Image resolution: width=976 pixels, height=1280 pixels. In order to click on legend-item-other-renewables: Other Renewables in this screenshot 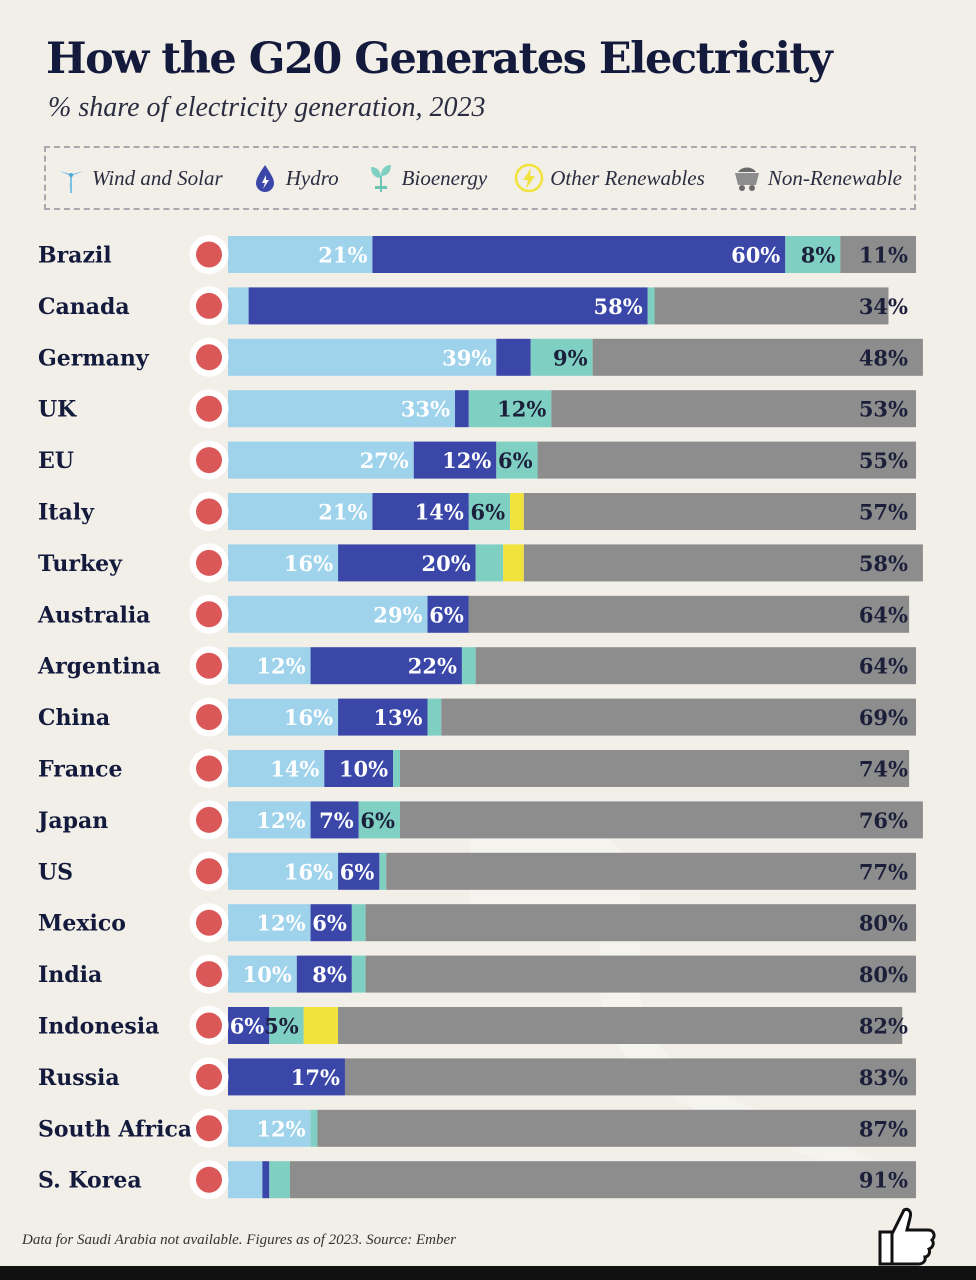, I will do `click(609, 178)`.